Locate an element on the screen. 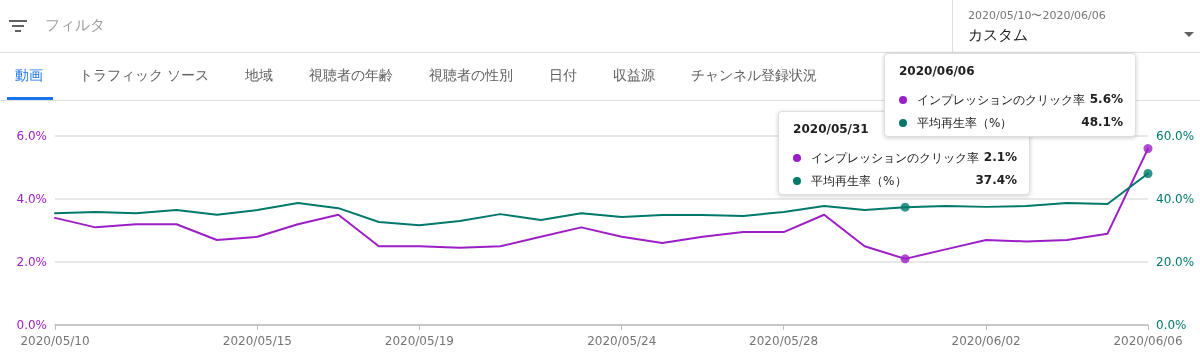 This screenshot has height=360, width=1200. annotation: 2.1% is located at coordinates (1000, 157).